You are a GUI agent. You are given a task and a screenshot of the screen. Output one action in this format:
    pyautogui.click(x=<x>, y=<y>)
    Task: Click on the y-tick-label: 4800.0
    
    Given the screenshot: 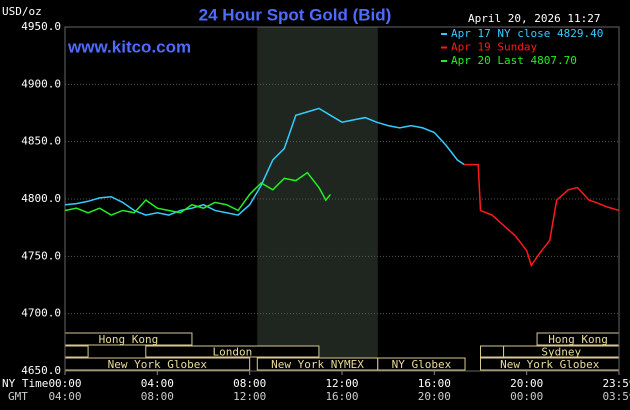 What is the action you would take?
    pyautogui.click(x=41, y=198)
    